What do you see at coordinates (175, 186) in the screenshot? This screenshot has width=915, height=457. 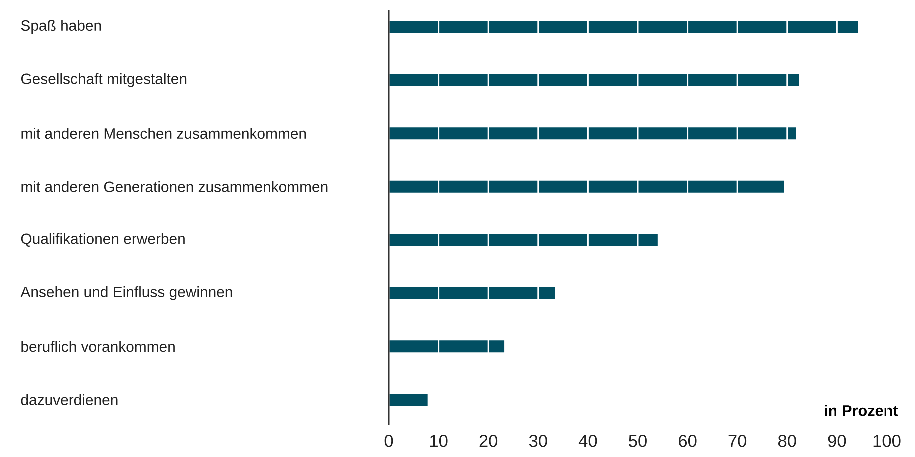 I see `y-tick-label: mit anderen Generationen zusammenkommen` at bounding box center [175, 186].